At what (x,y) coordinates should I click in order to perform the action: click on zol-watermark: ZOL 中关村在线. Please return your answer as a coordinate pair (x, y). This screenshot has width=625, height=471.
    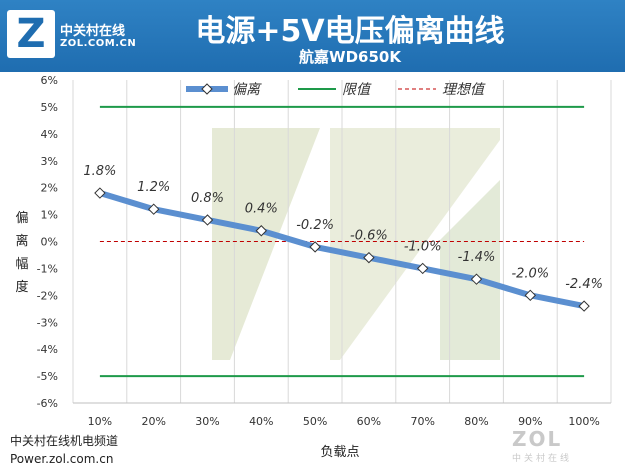
    Looking at the image, I should click on (542, 445).